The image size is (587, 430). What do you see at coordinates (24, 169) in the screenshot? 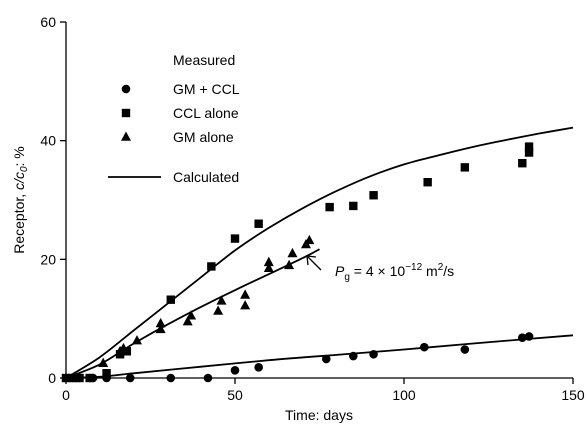
I see `y-axis-title-sub: 0` at bounding box center [24, 169].